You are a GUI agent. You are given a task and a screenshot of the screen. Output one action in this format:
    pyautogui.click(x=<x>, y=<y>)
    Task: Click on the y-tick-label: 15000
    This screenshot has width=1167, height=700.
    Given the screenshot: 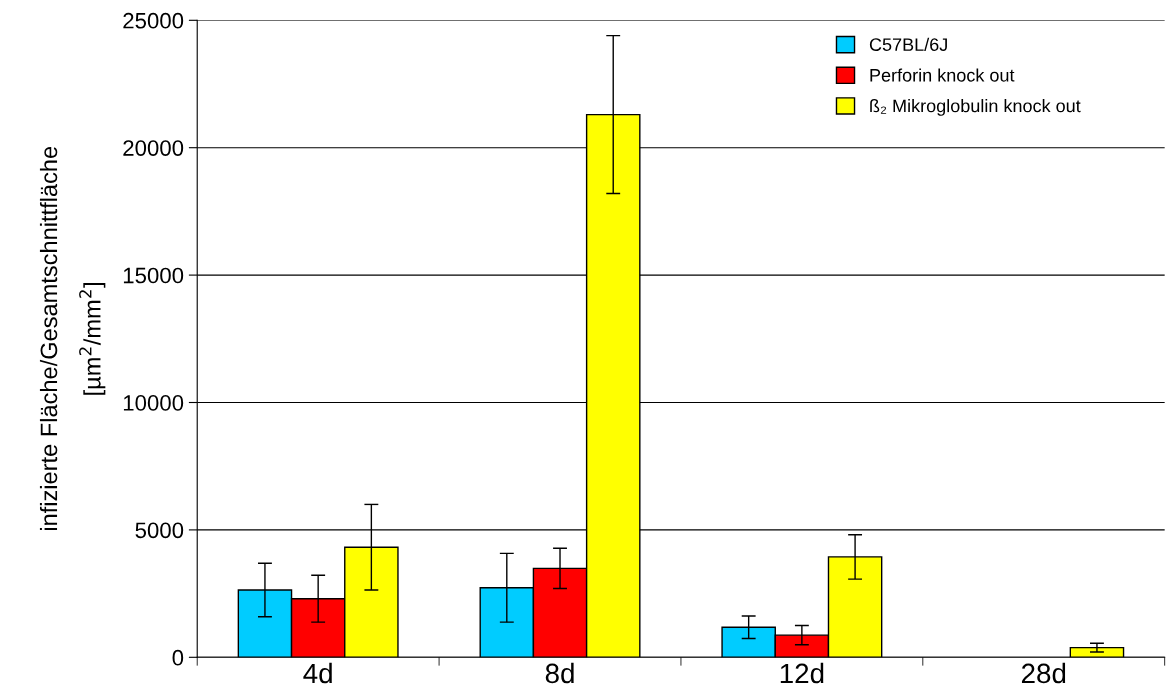 What is the action you would take?
    pyautogui.click(x=153, y=275)
    